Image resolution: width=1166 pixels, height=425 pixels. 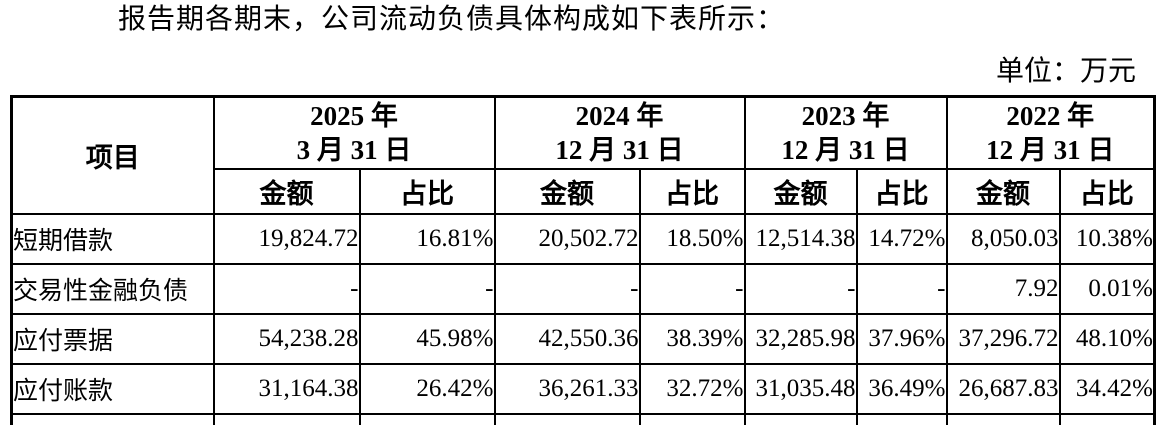 I want to click on table-row-clipped, so click(x=583, y=419).